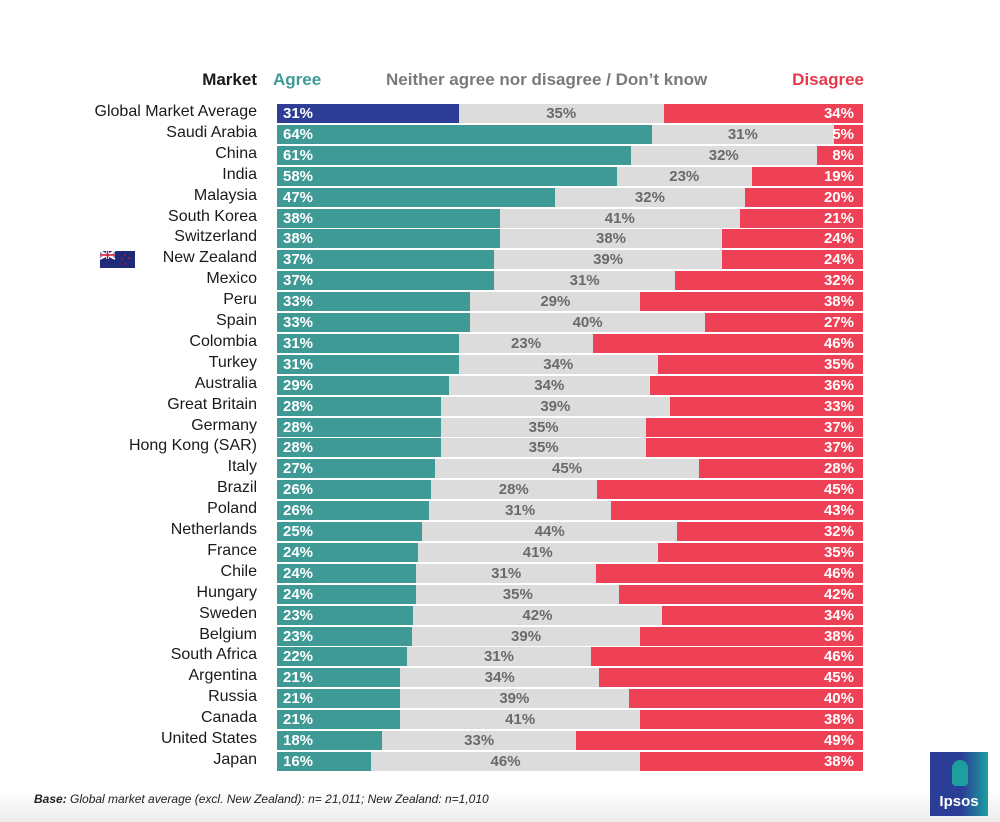 This screenshot has width=1000, height=822. I want to click on data-label-disagree: 24%, so click(838, 260).